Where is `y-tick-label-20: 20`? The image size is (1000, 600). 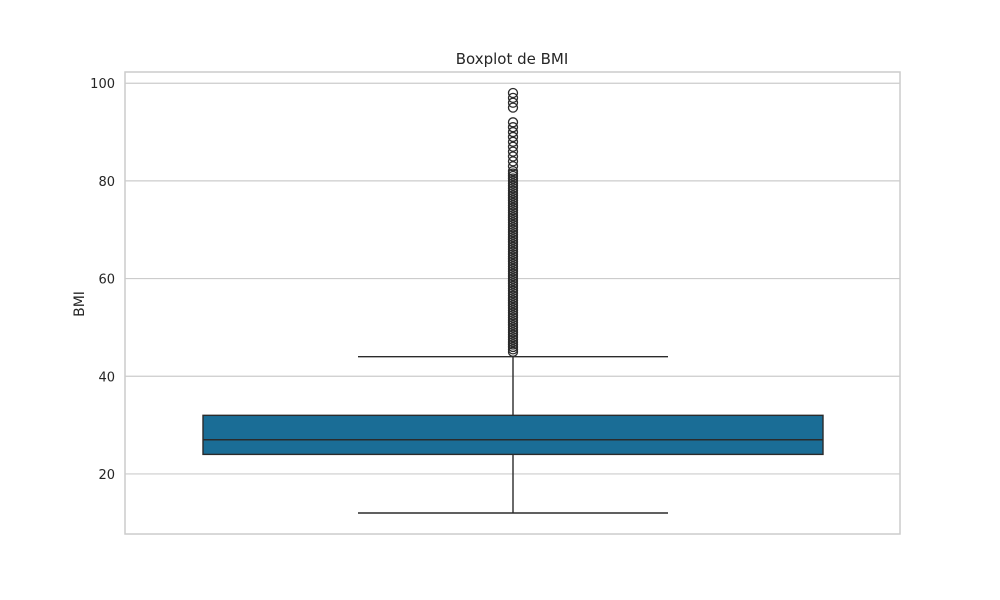
y-tick-label-20: 20 is located at coordinates (106, 475).